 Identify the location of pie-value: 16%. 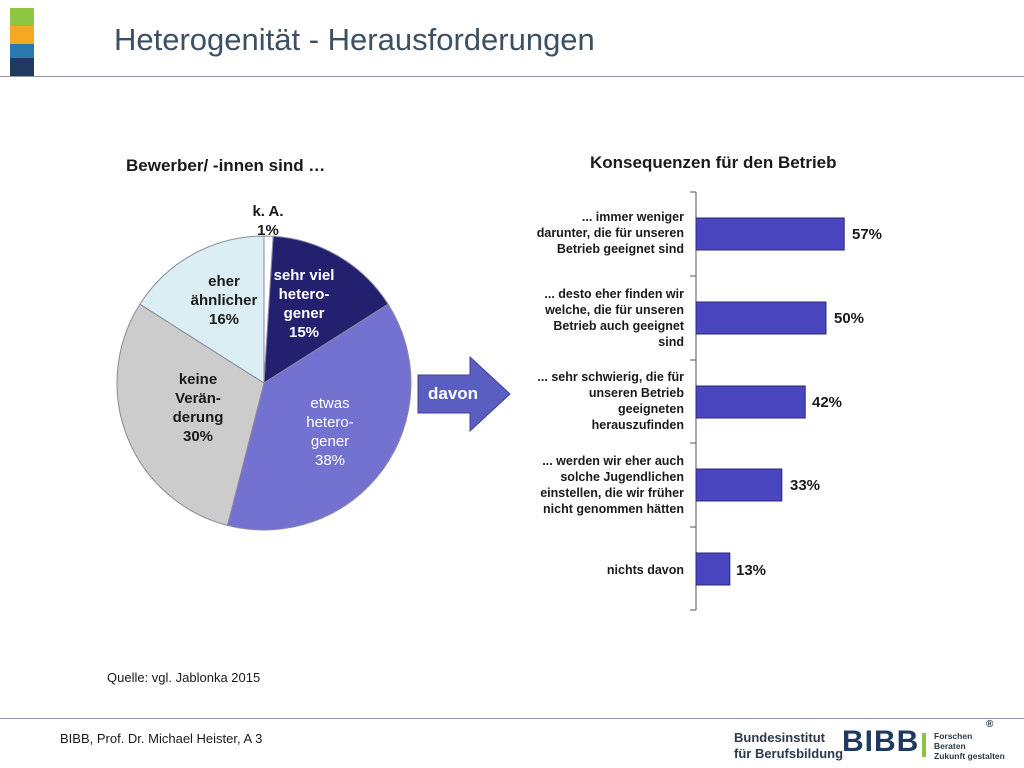
(224, 319).